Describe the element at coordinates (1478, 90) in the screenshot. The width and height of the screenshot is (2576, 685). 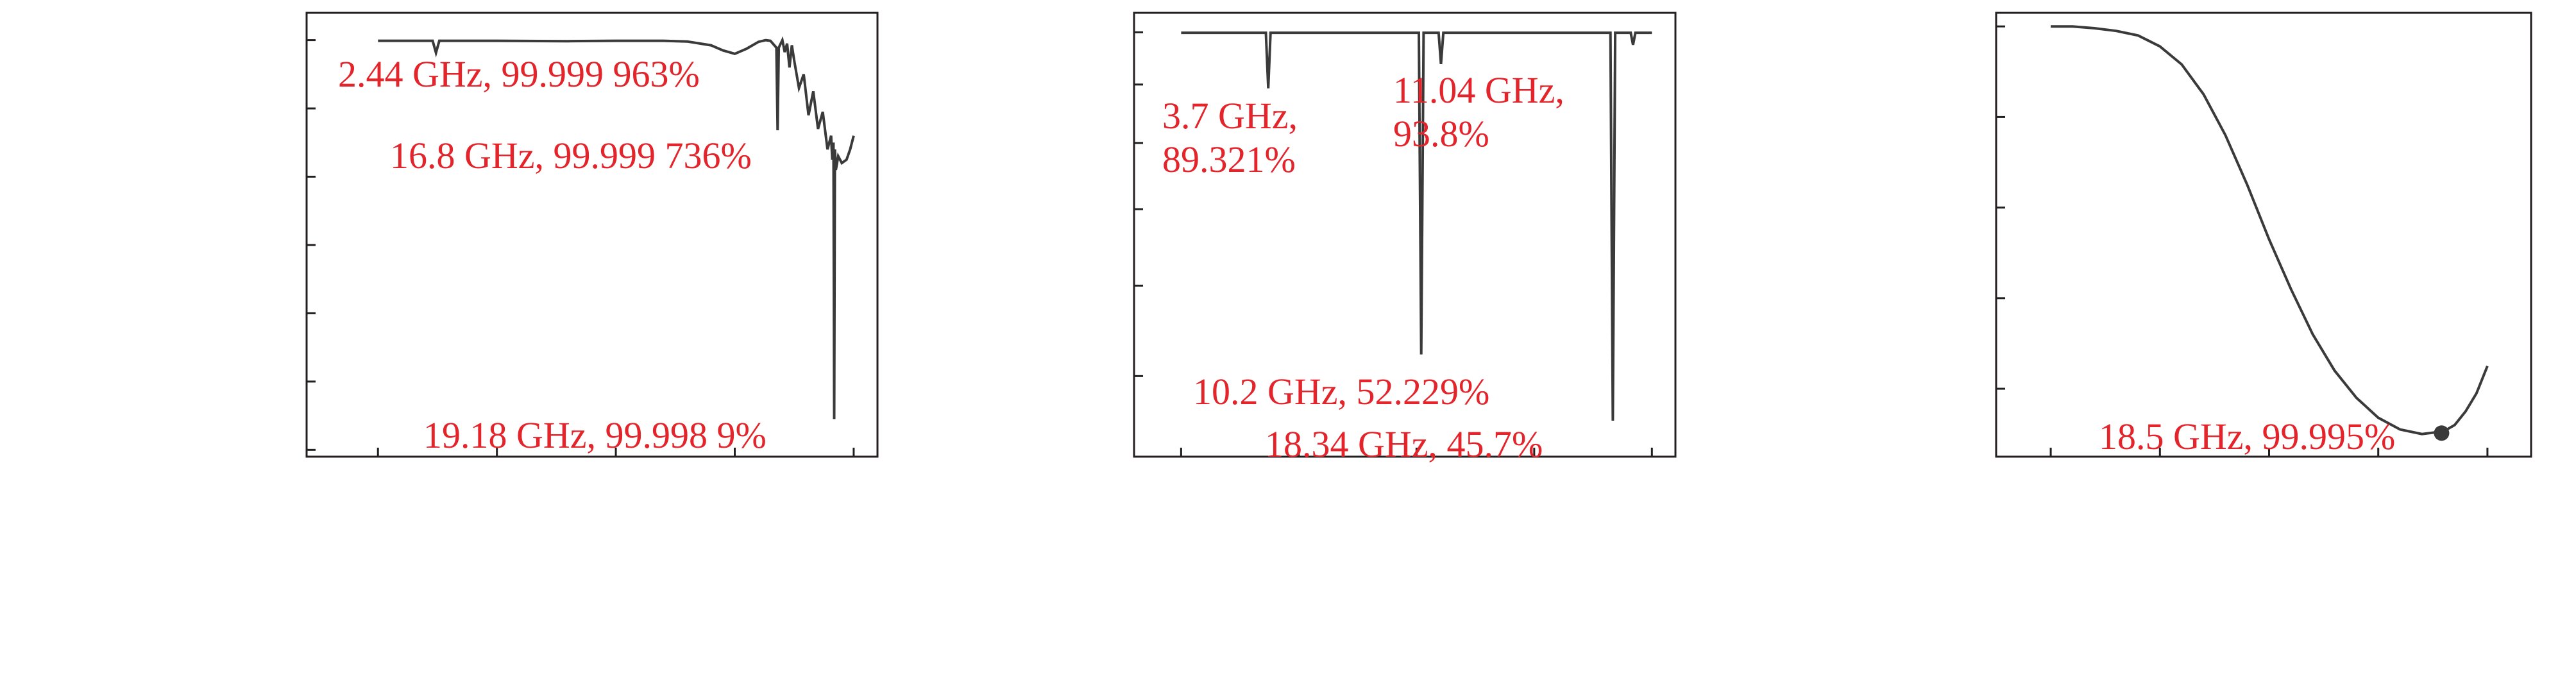
I see `data-annotation-line: 11.04 GHz,` at that location.